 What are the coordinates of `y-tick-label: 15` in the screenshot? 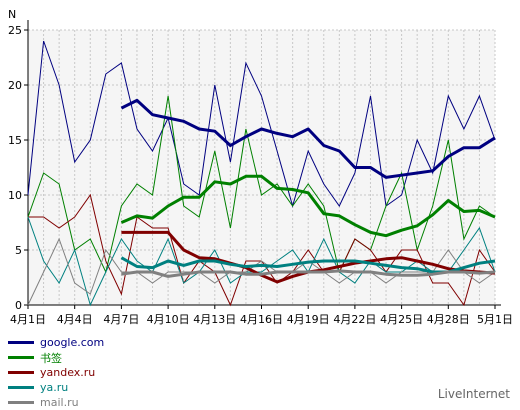 It's located at (15, 140).